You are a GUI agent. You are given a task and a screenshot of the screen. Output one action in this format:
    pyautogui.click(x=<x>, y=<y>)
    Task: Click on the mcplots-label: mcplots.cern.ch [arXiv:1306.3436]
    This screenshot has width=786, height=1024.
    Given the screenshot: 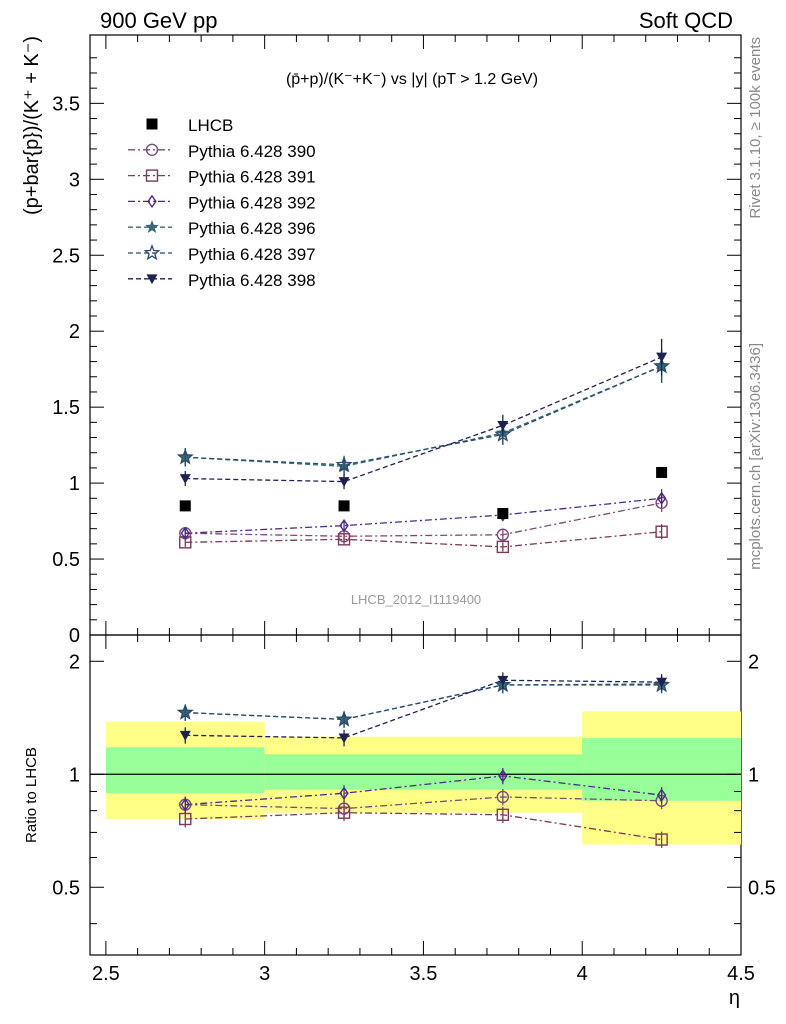 What is the action you would take?
    pyautogui.click(x=755, y=456)
    